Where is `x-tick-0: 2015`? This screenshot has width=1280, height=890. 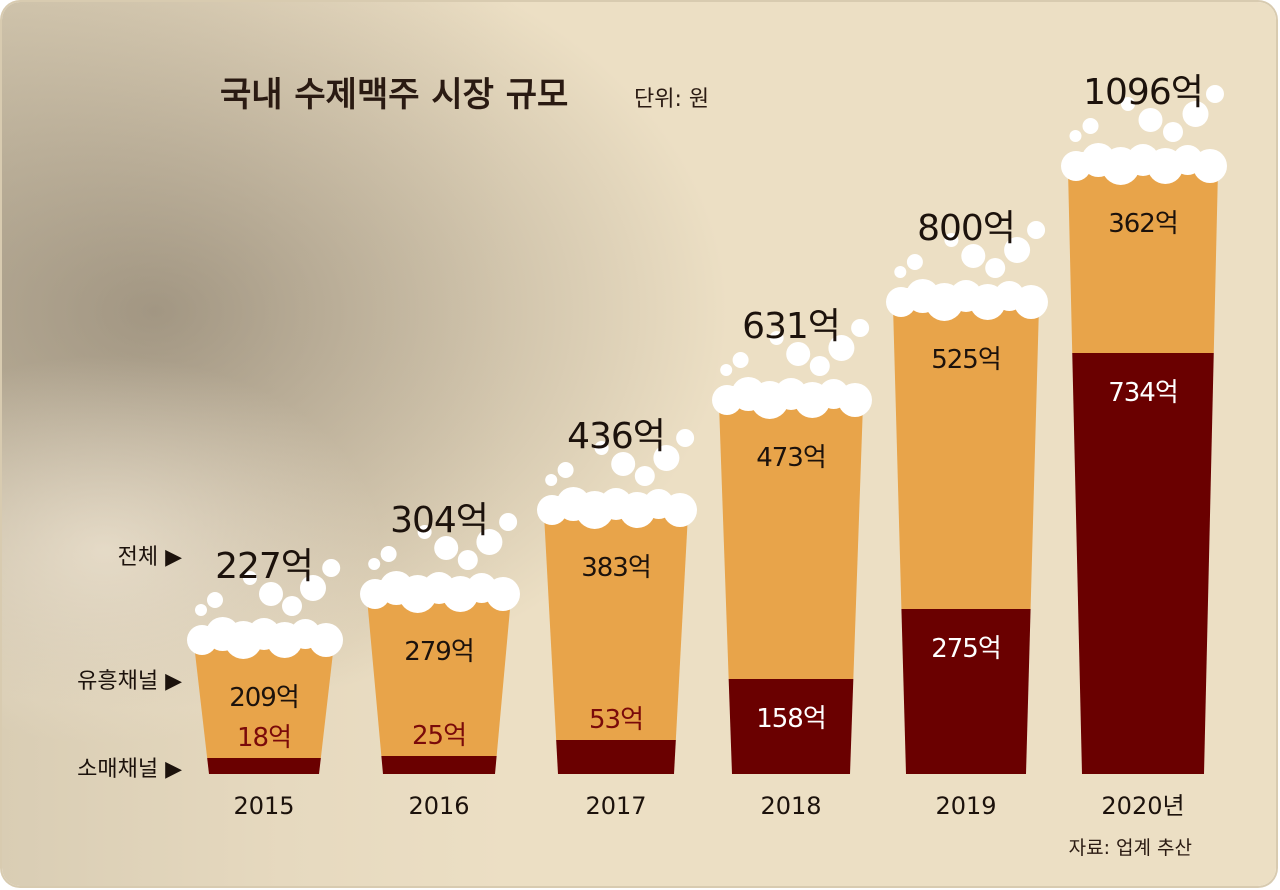
x-tick-0: 2015 is located at coordinates (263, 806).